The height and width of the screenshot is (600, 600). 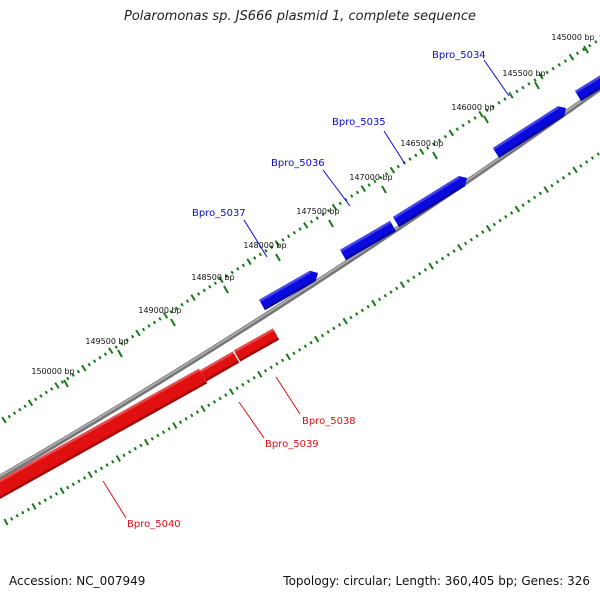 I want to click on scale-label: 148000 bp, so click(x=264, y=245).